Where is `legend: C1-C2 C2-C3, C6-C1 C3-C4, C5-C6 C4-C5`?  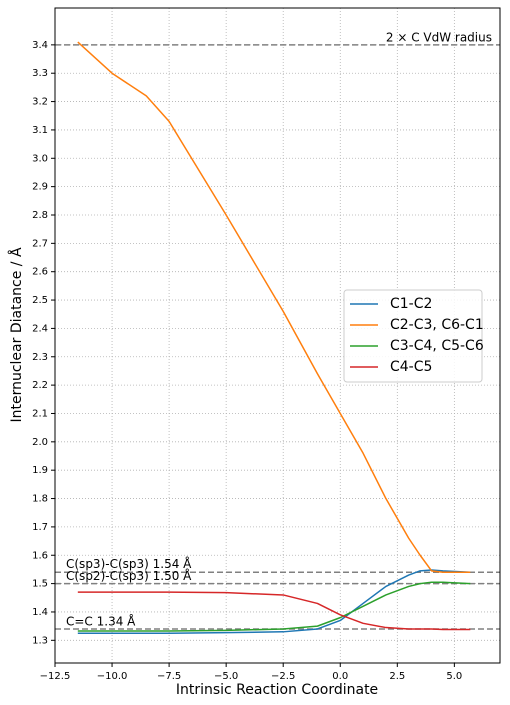 legend: C1-C2 C2-C3, C6-C1 C3-C4, C5-C6 C4-C5 is located at coordinates (413, 336).